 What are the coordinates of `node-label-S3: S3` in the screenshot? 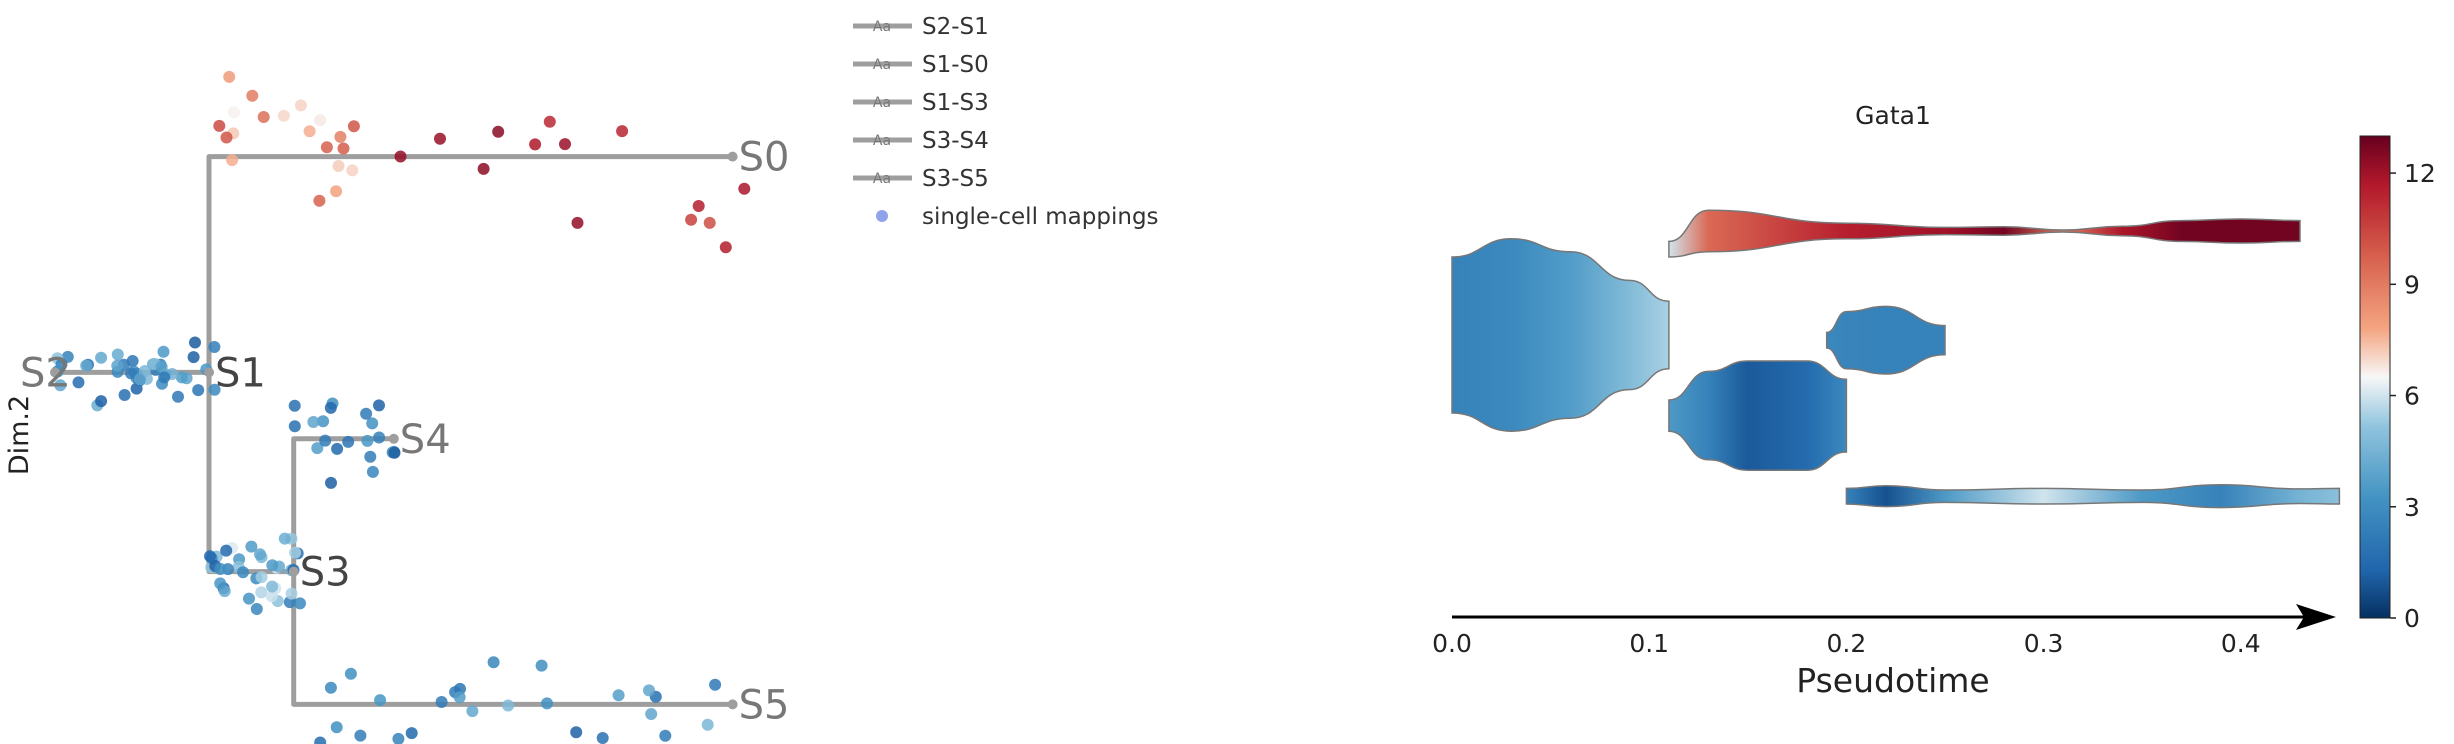 It's located at (325, 573).